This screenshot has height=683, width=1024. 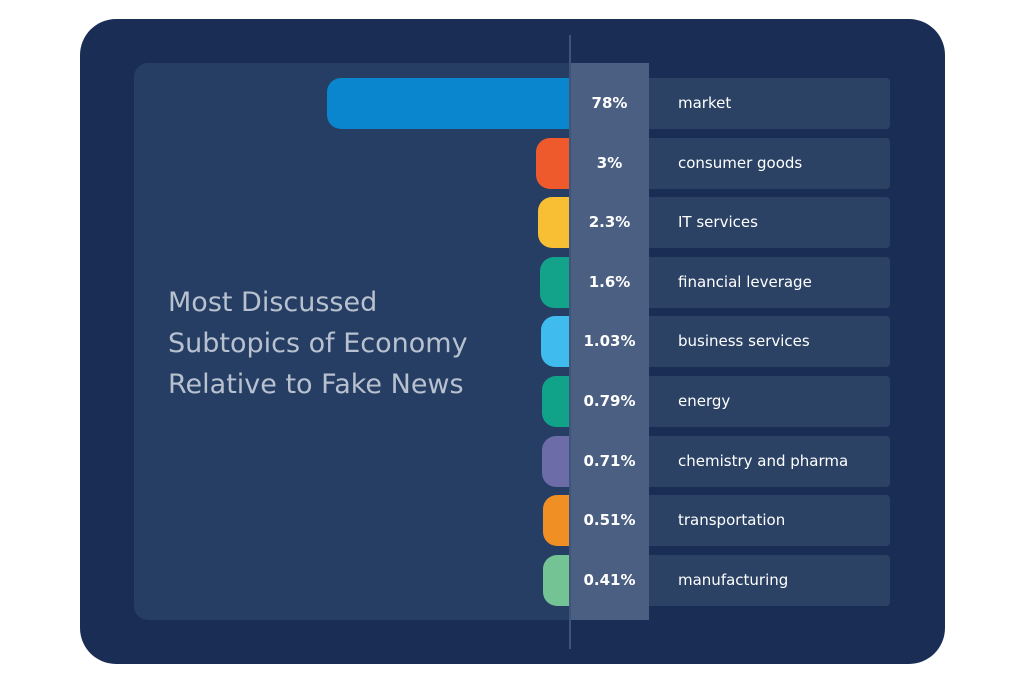 What do you see at coordinates (705, 103) in the screenshot?
I see `category-label: market` at bounding box center [705, 103].